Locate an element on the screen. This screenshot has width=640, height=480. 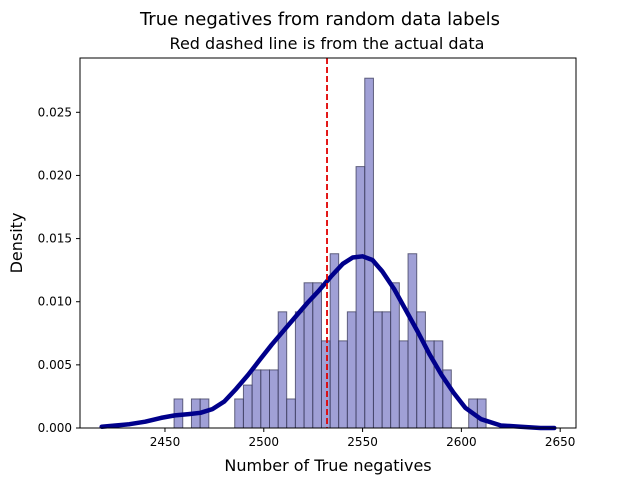
y-tick-label: 0.000 is located at coordinates (55, 428).